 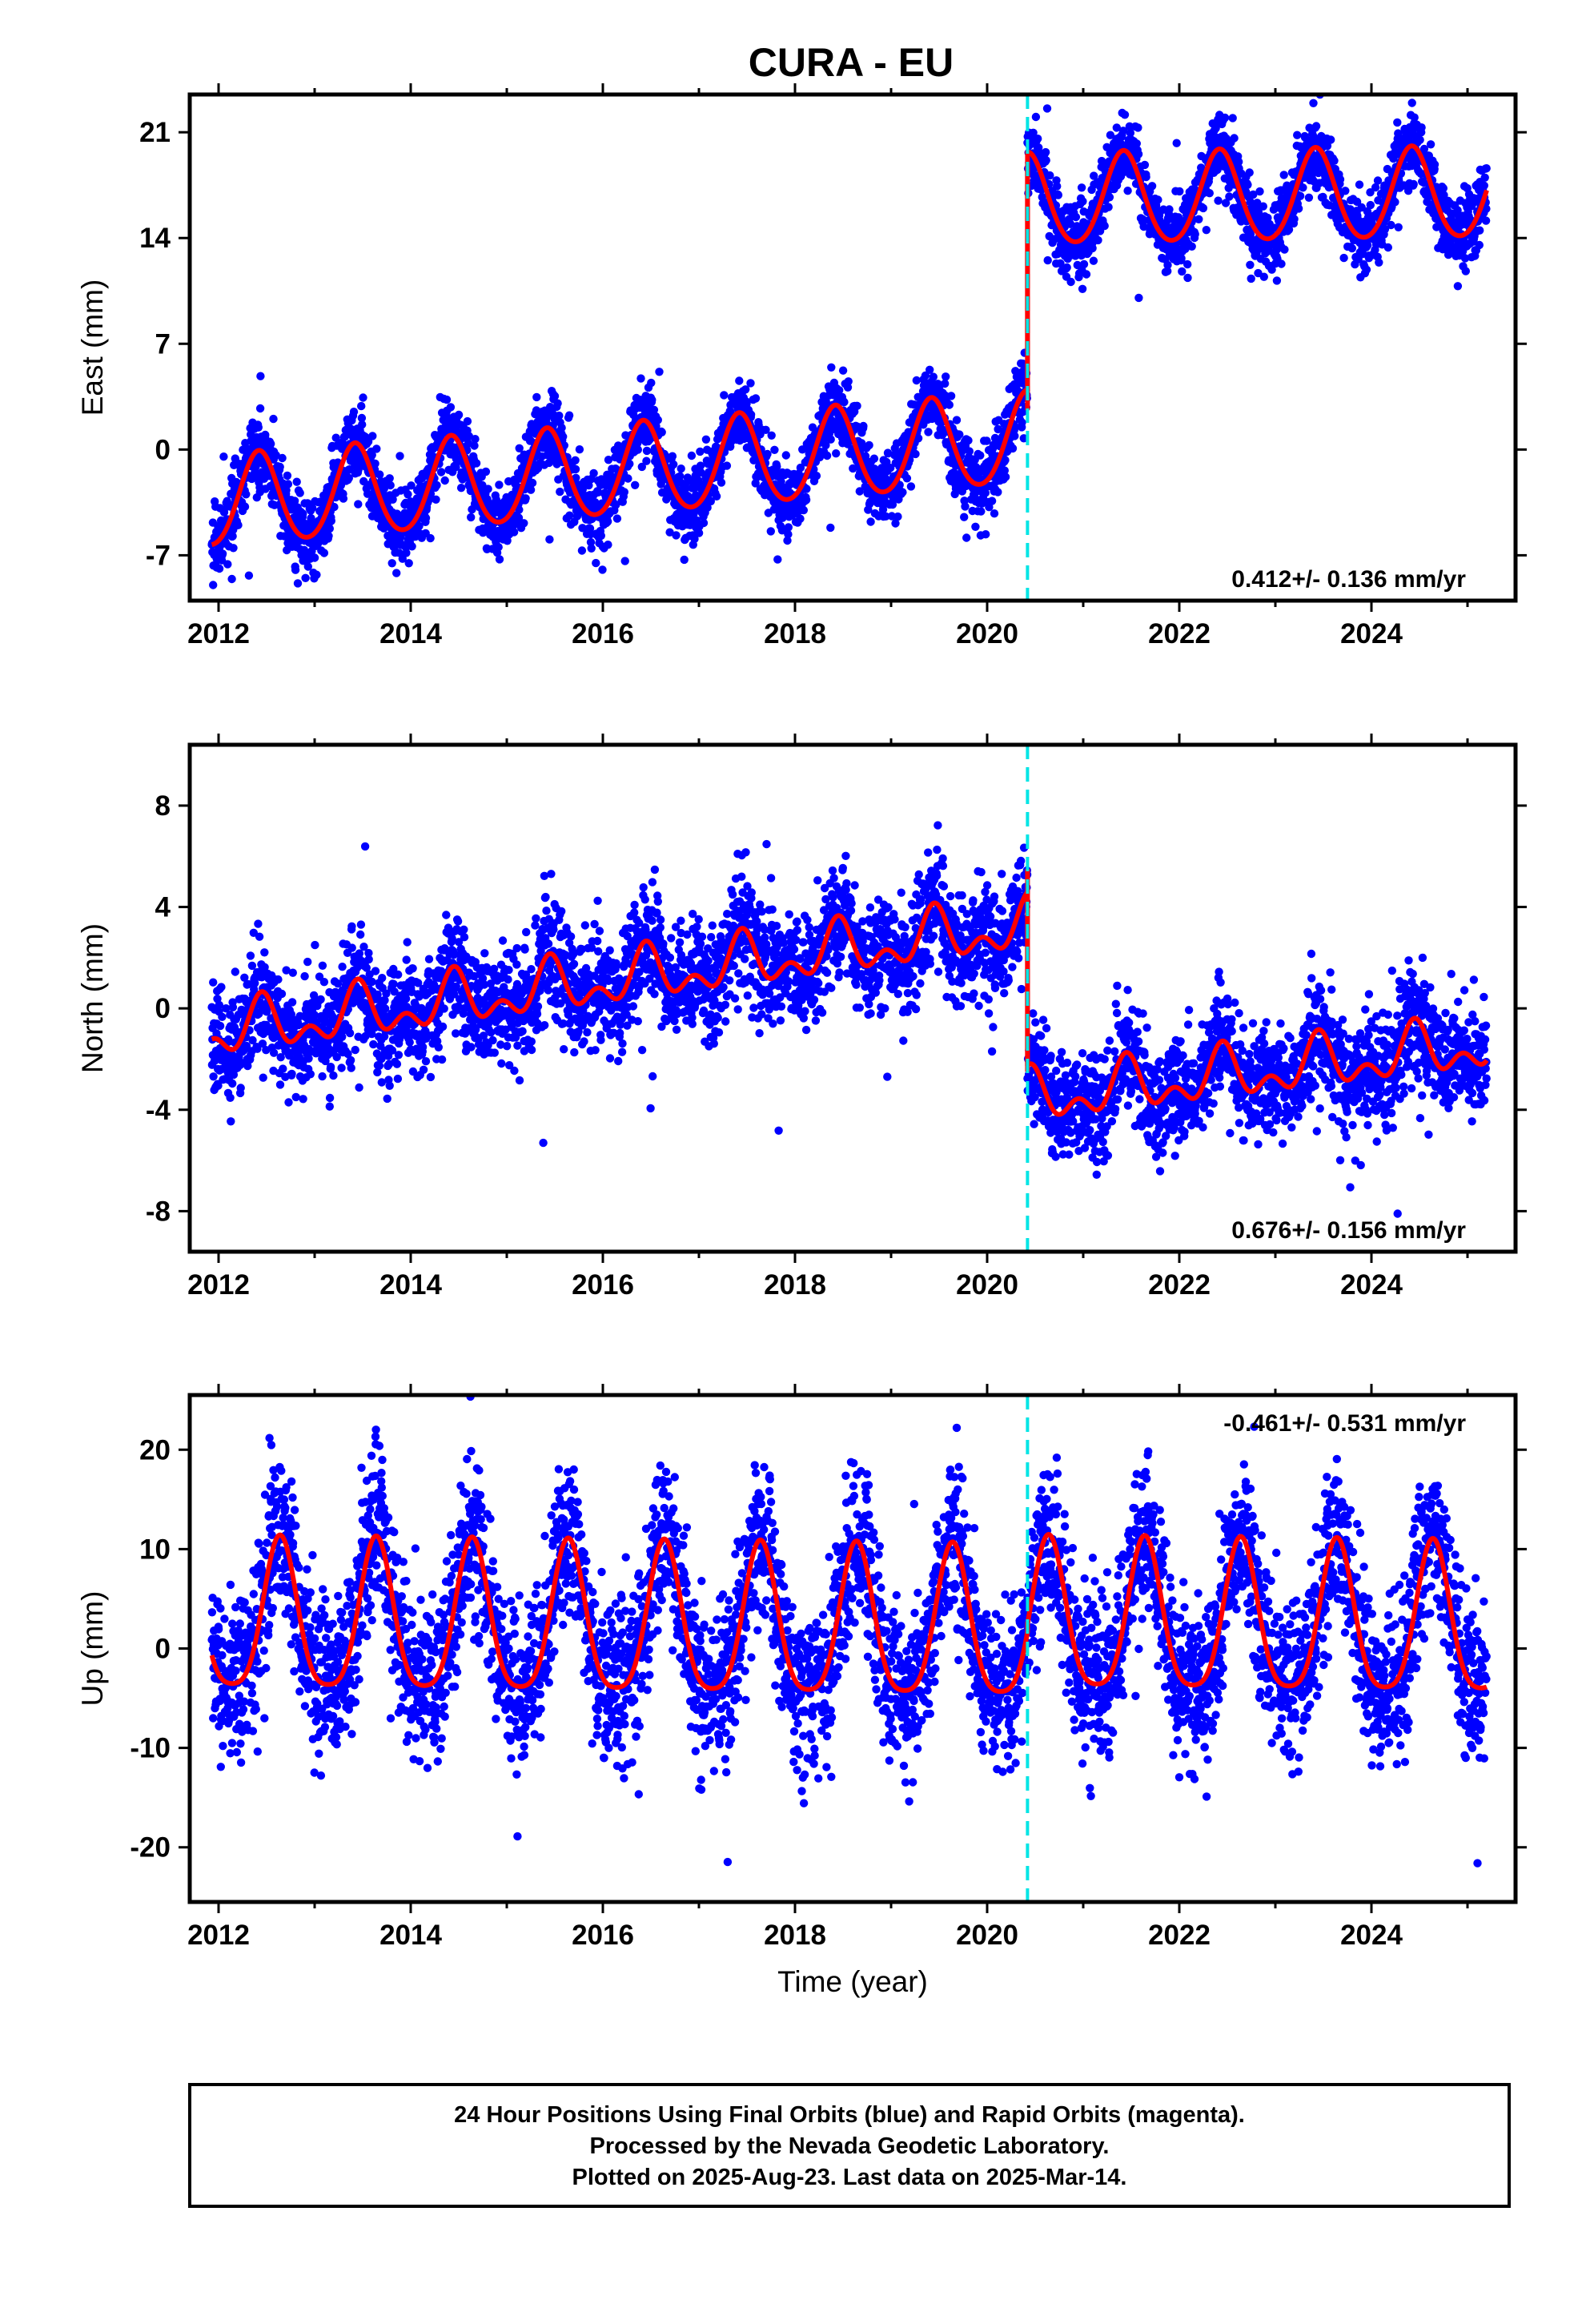 I want to click on east-ytick-label: 0, so click(x=163, y=450).